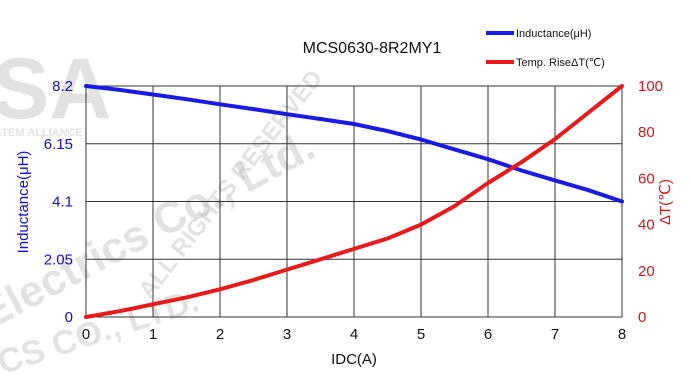 This screenshot has height=378, width=691. I want to click on y-left-tick-label: 6.15, so click(58, 144).